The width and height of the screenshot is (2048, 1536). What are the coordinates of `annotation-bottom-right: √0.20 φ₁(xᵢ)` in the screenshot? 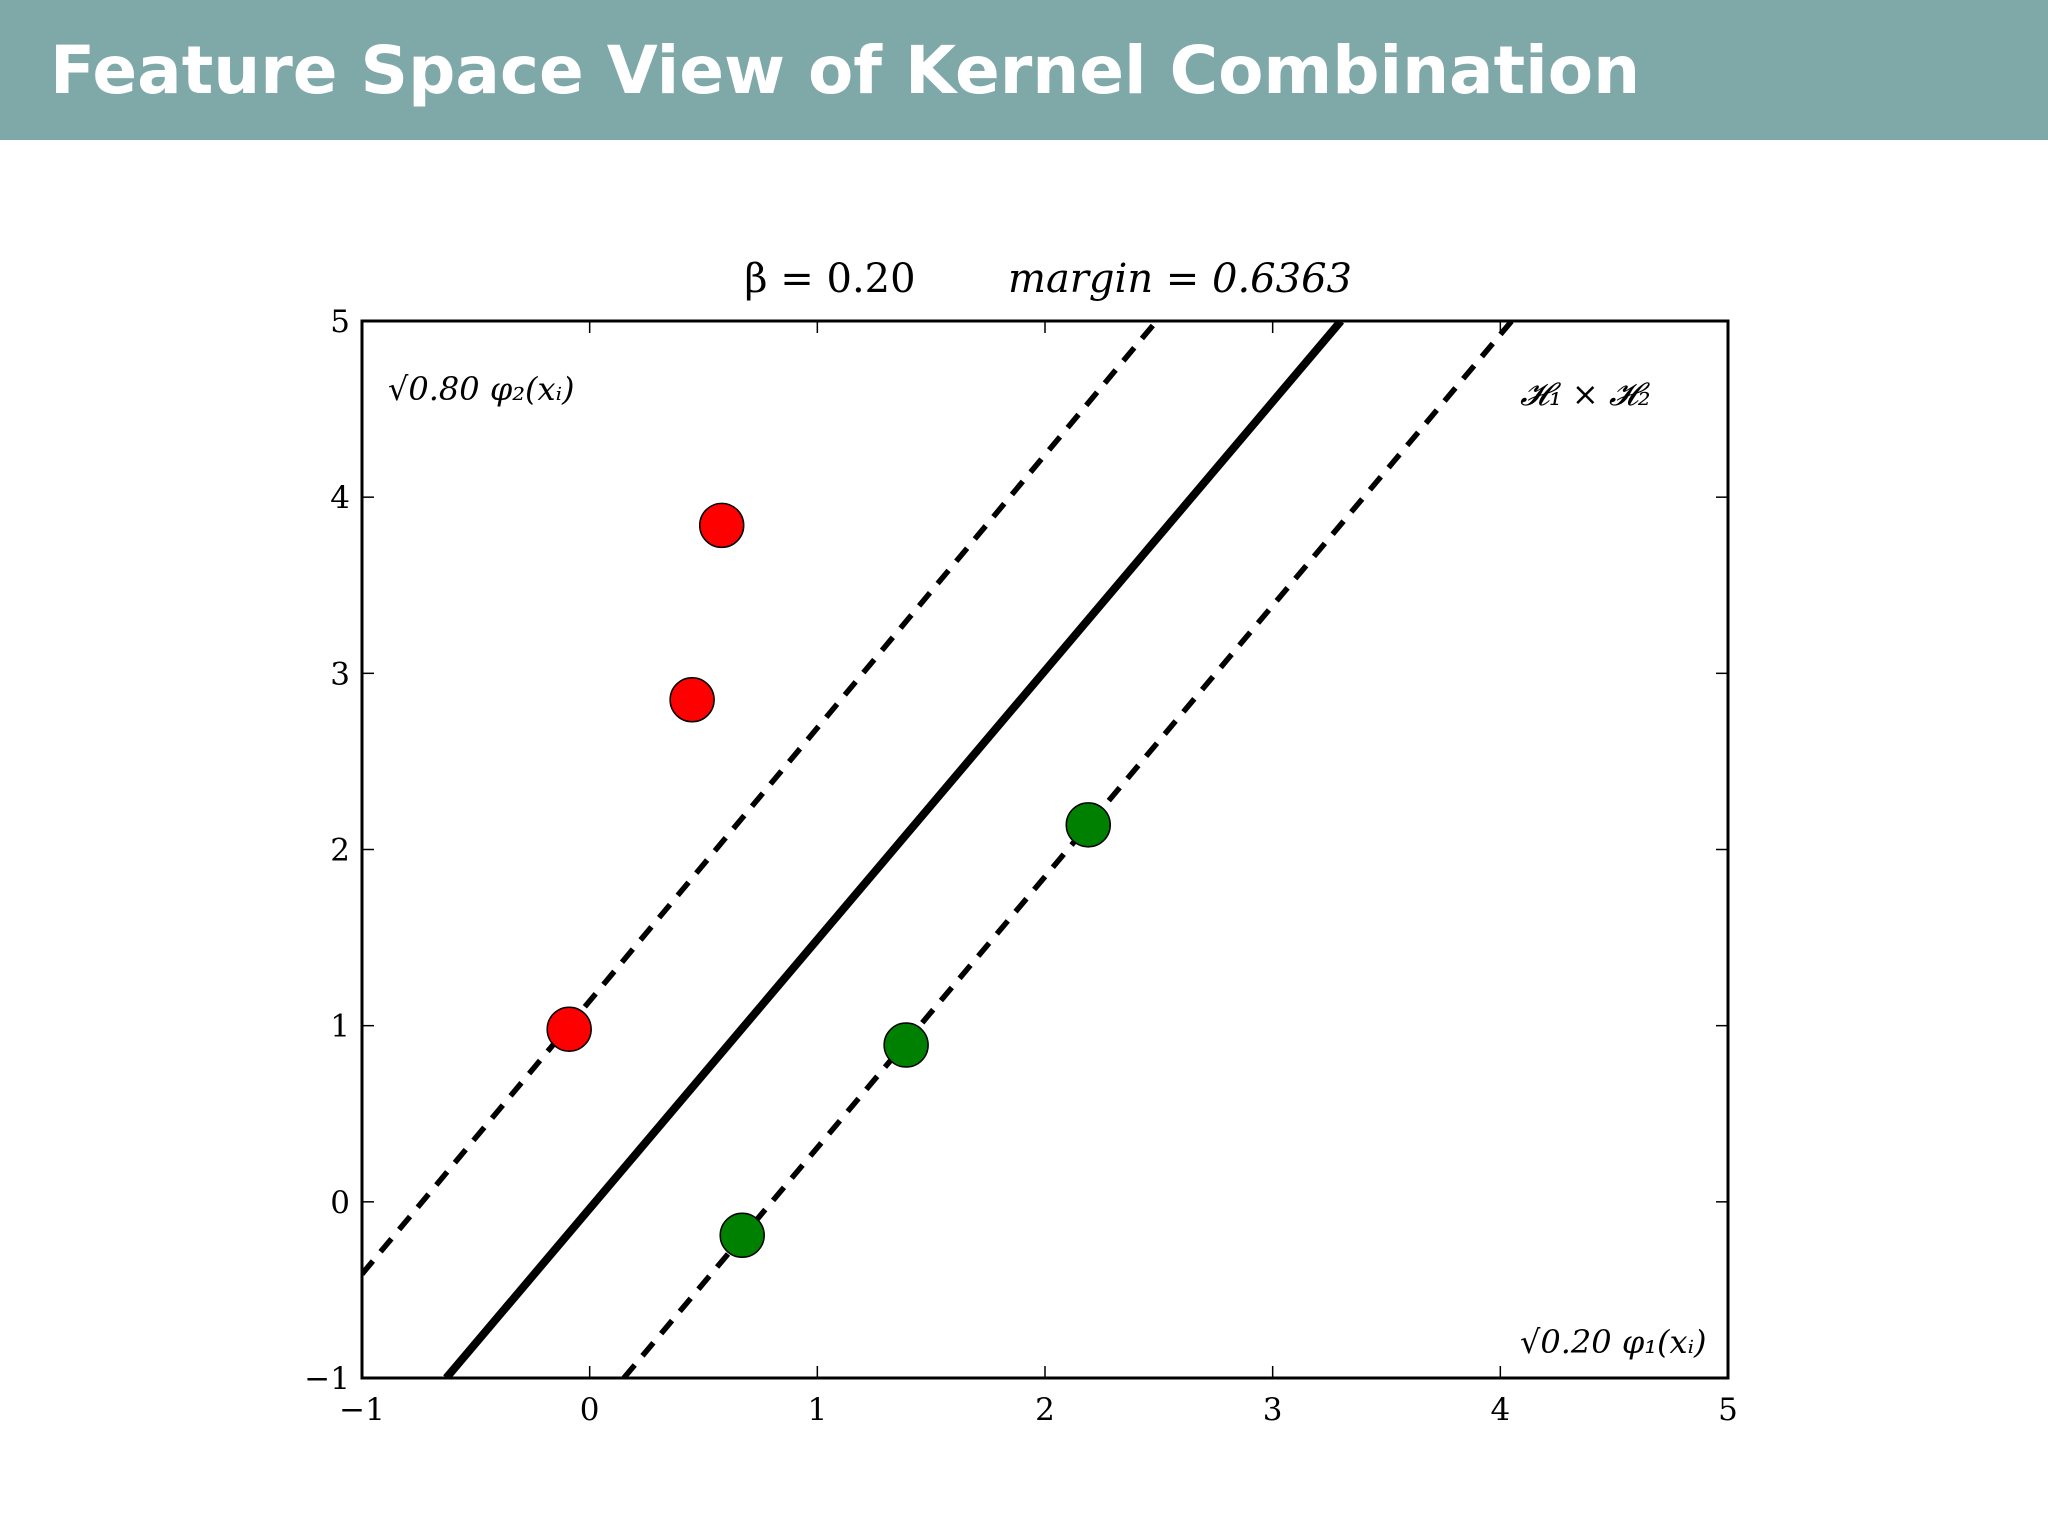 It's located at (1613, 1342).